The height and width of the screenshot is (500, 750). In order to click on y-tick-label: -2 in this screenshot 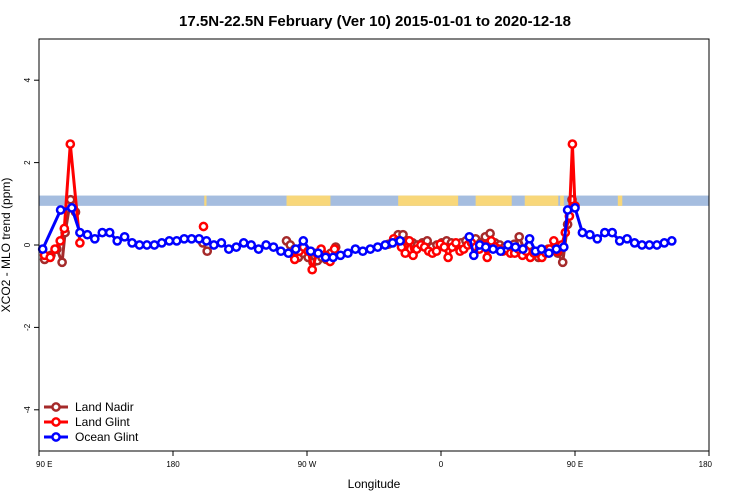, I will do `click(27, 327)`.